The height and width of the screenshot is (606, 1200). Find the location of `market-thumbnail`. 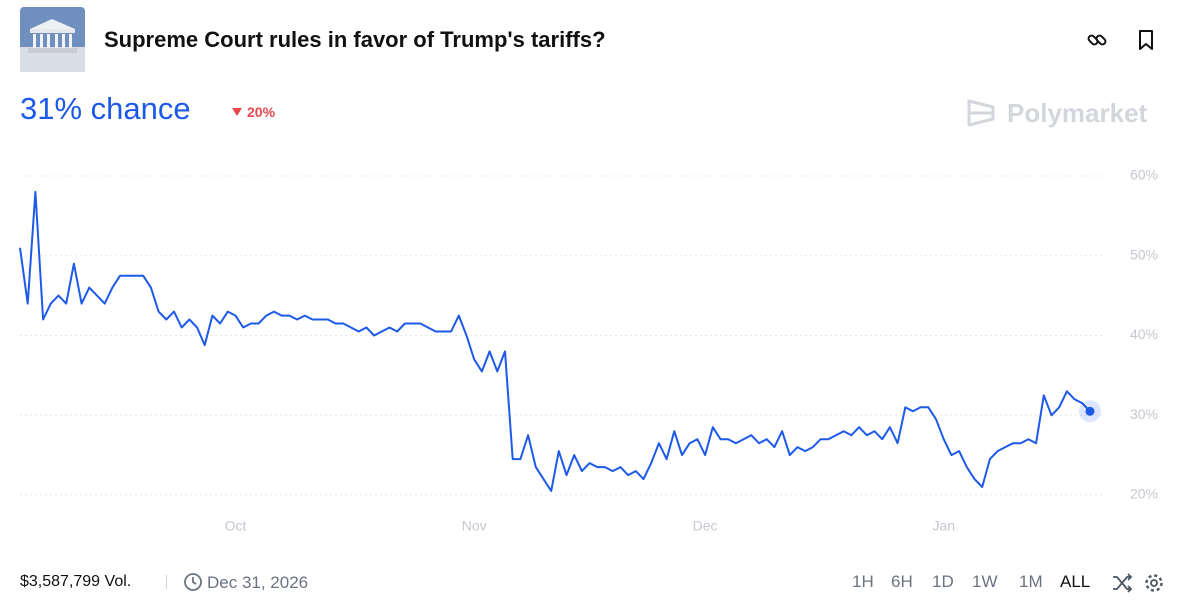

market-thumbnail is located at coordinates (52, 39).